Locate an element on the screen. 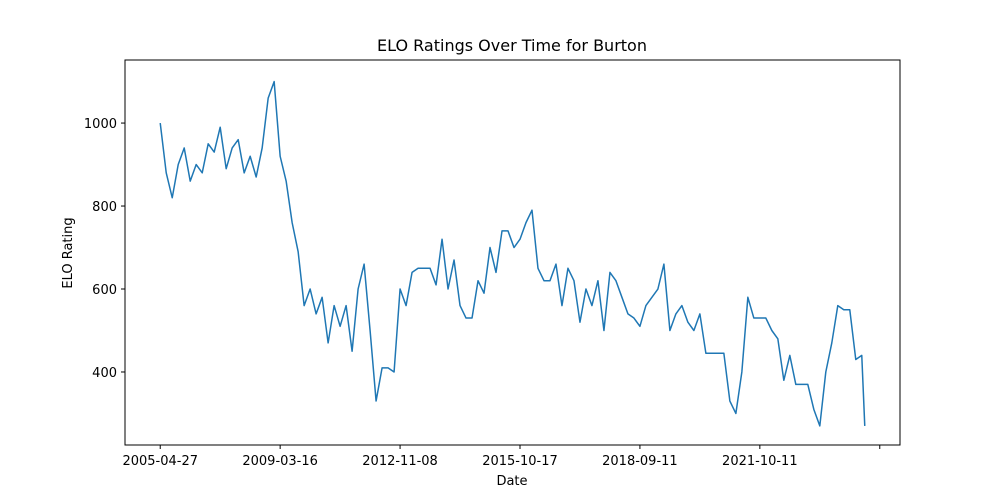  x-tick-label: 2021-10-11 is located at coordinates (760, 461).